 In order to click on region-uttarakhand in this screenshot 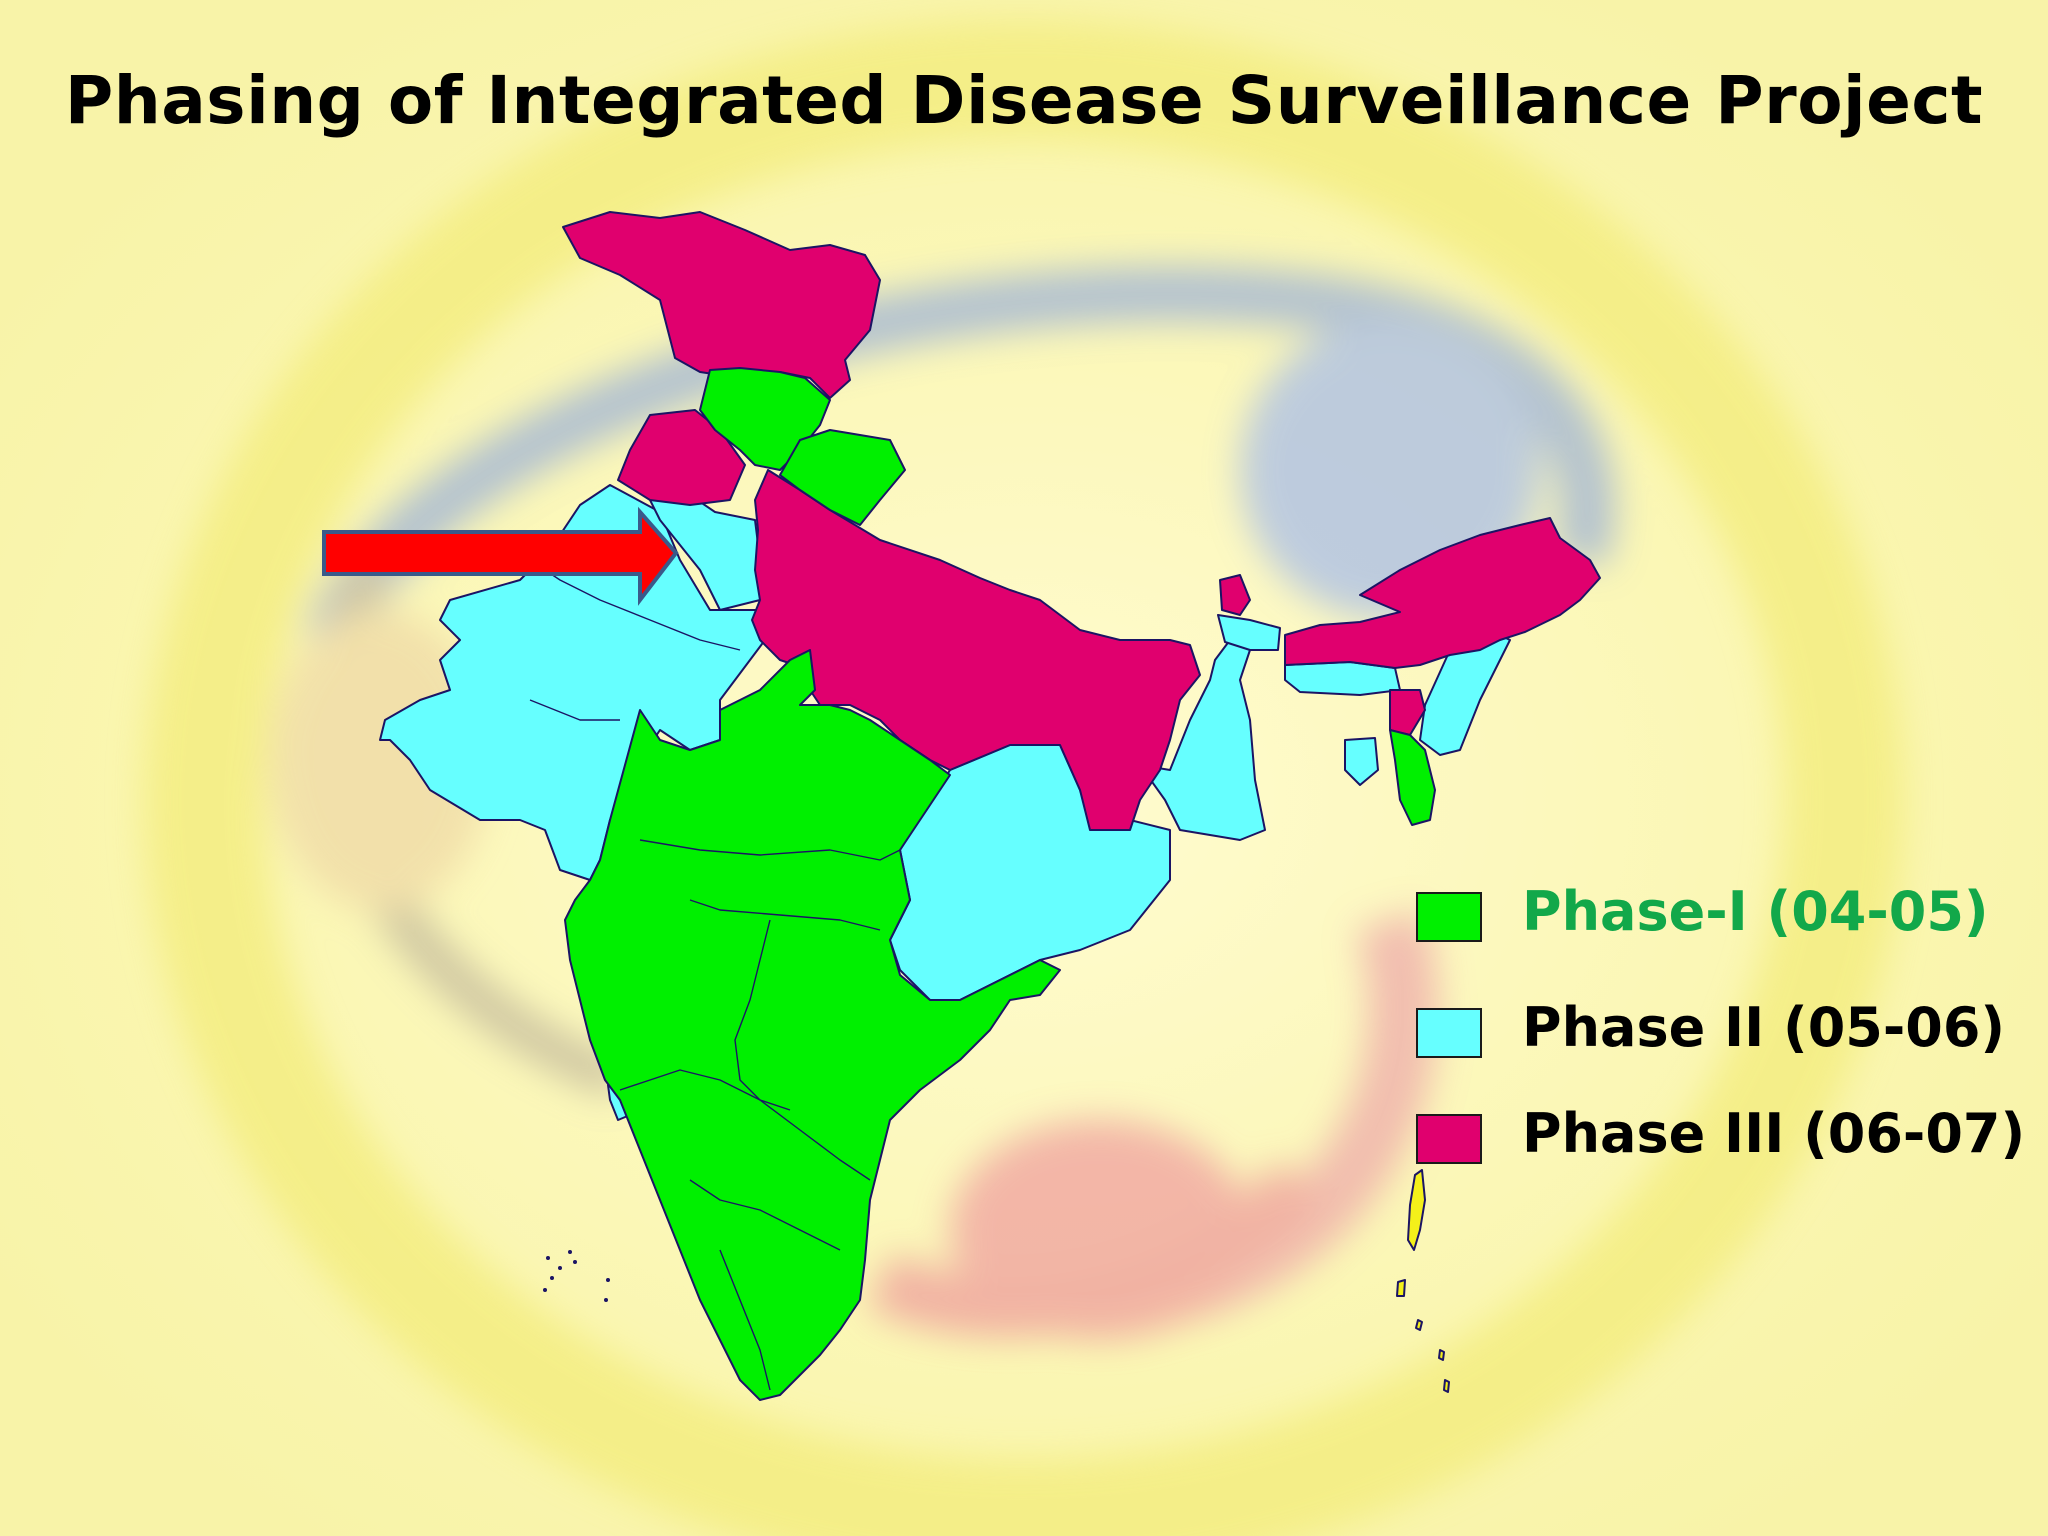, I will do `click(842, 477)`.